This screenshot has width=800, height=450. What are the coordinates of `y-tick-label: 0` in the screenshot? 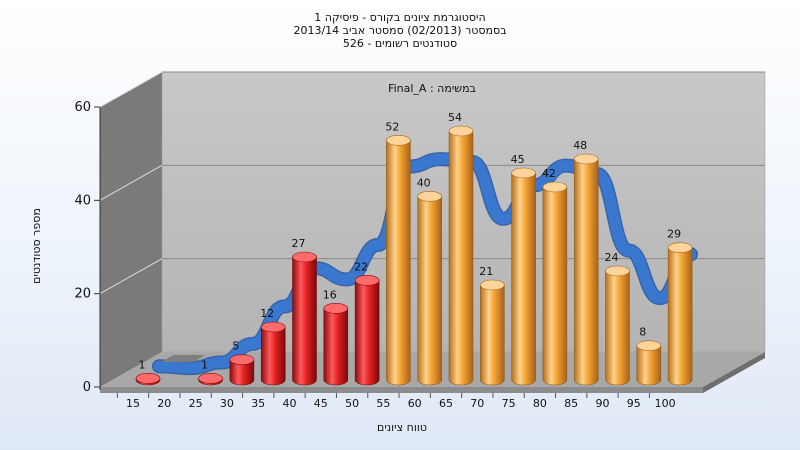 It's located at (87, 387).